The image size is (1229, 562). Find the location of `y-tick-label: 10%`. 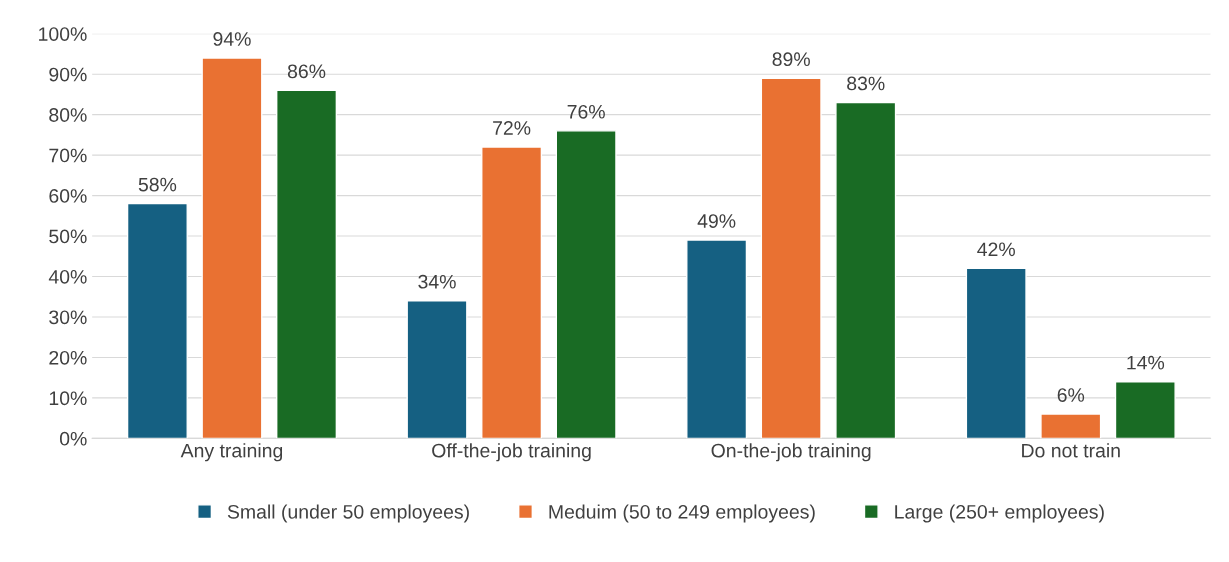

y-tick-label: 10% is located at coordinates (68, 398).